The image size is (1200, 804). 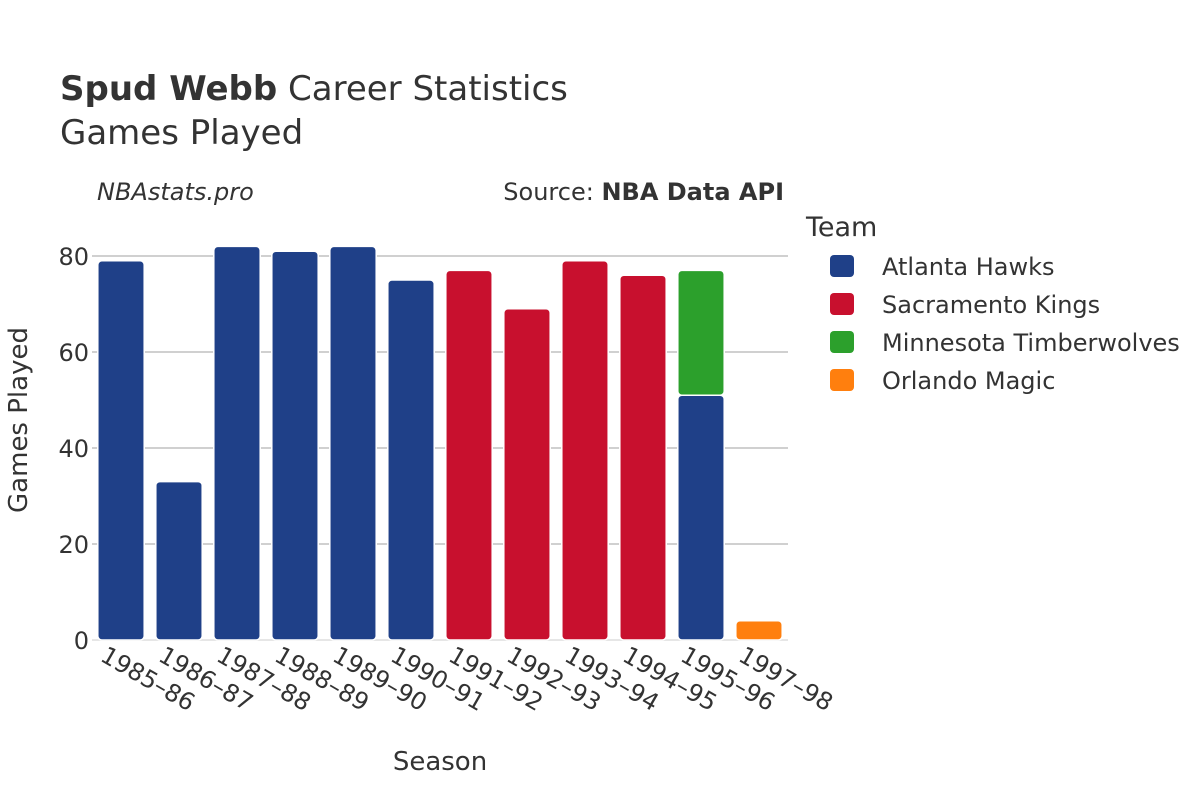 I want to click on source-label: Source: NBA Data API, so click(x=643, y=192).